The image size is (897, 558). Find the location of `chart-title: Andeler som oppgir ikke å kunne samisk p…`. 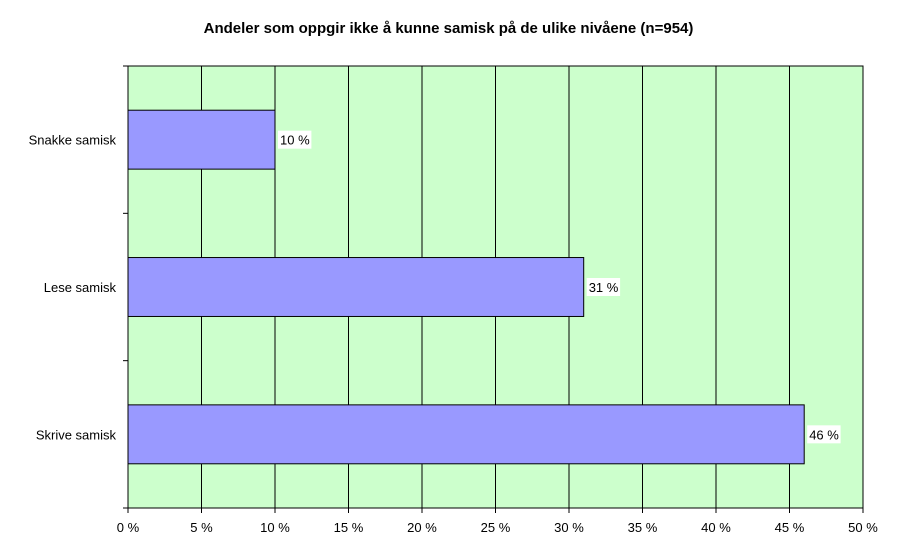

chart-title: Andeler som oppgir ikke å kunne samisk p… is located at coordinates (448, 28).